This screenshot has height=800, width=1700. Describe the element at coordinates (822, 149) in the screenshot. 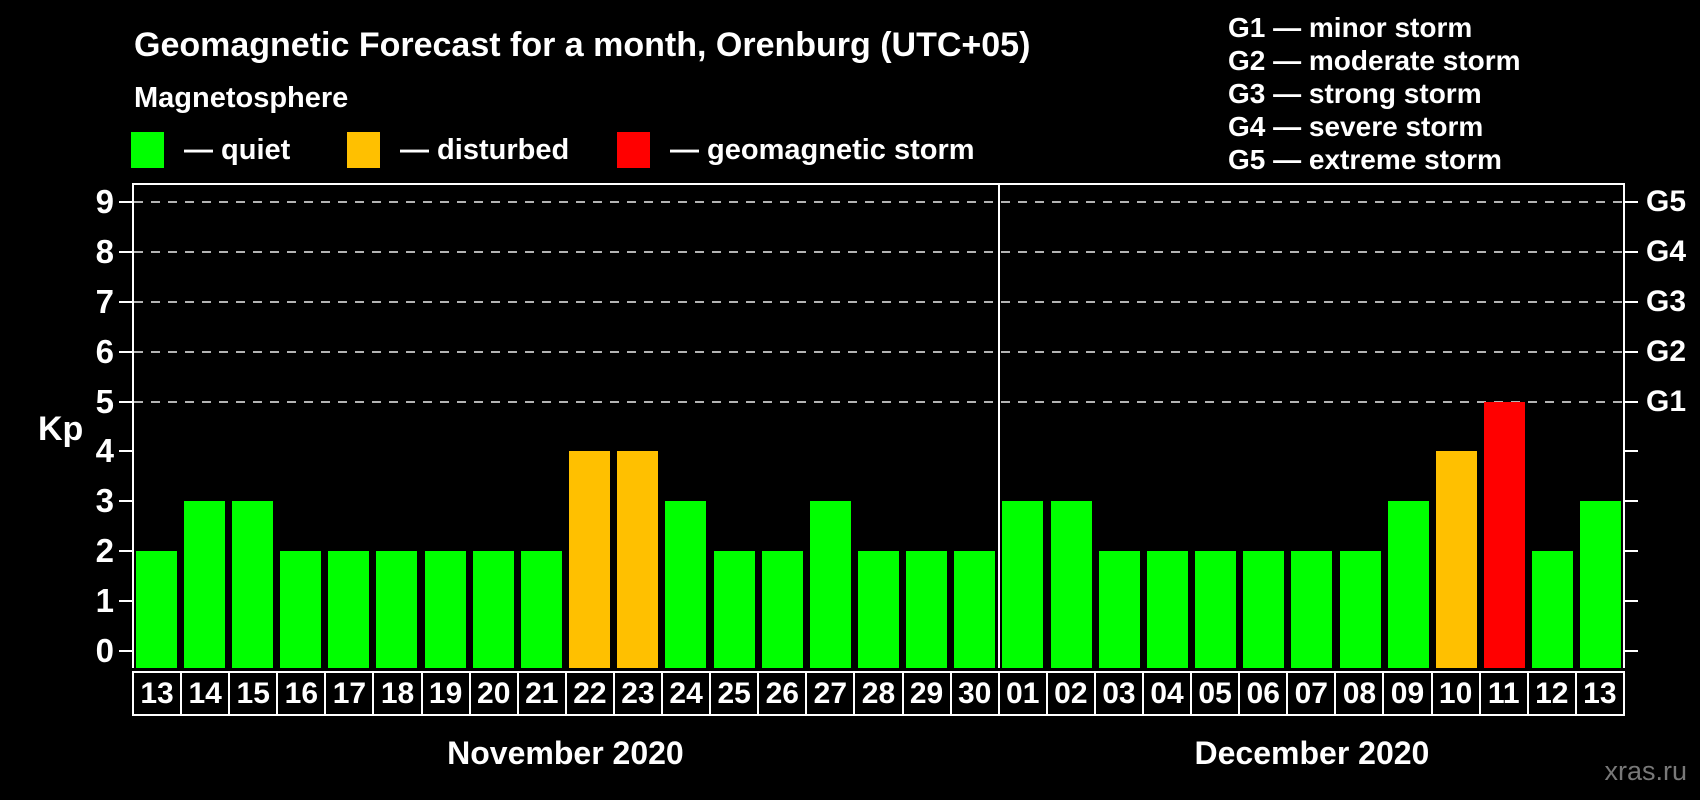

I see `legend-label-storm: — geomagnetic storm` at that location.